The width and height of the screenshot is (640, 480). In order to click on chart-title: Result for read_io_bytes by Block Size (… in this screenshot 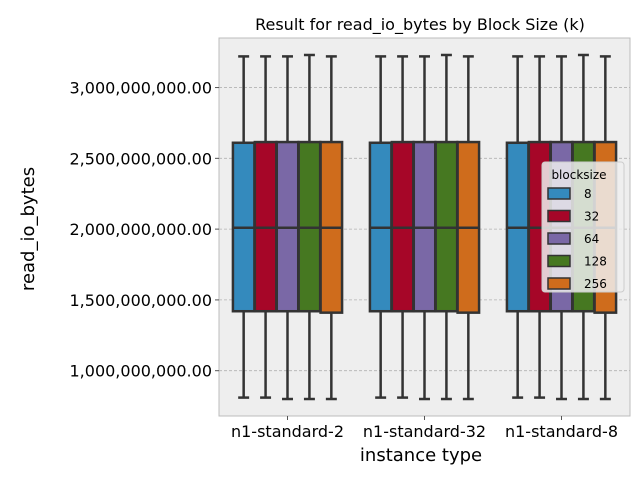, I will do `click(420, 25)`.